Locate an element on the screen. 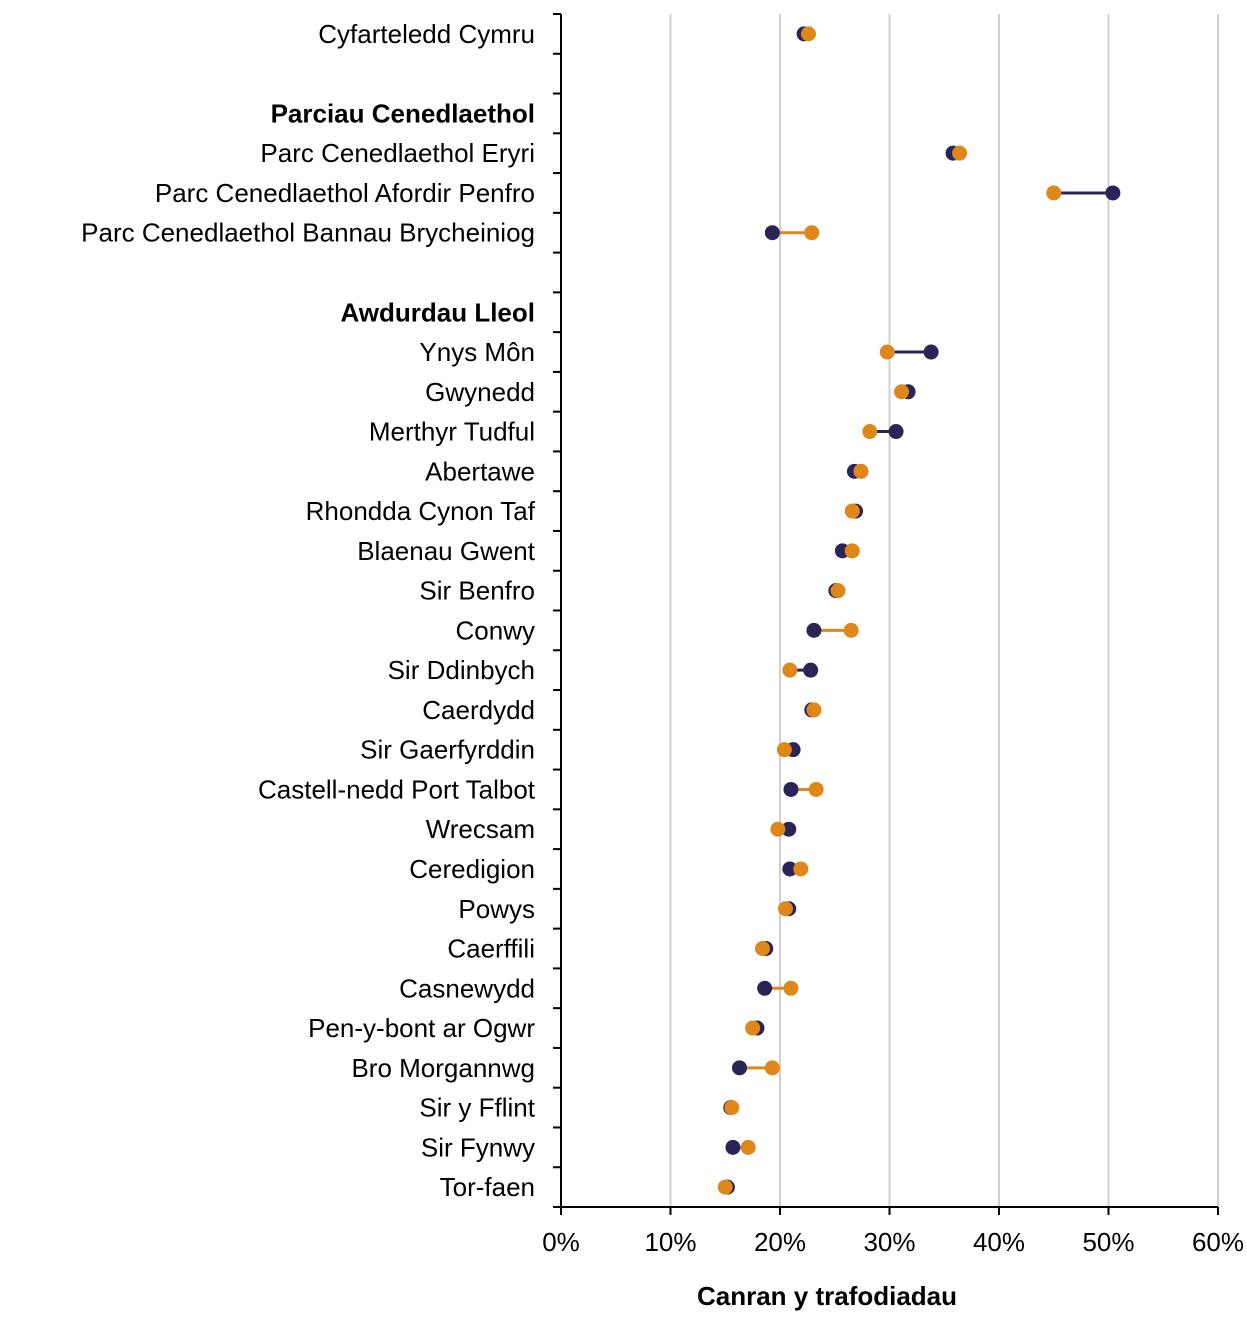 Image resolution: width=1247 pixels, height=1318 pixels. category-label: Sir Benfro is located at coordinates (477, 591).